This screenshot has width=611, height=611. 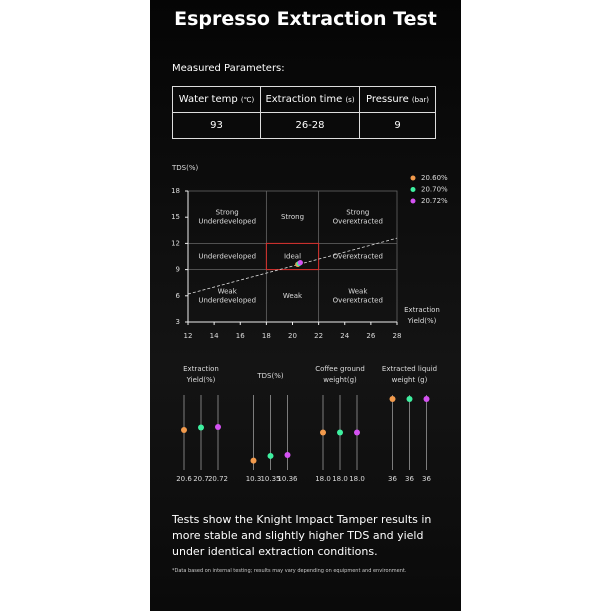 What do you see at coordinates (218, 479) in the screenshot?
I see `strip-value-label: 20.72` at bounding box center [218, 479].